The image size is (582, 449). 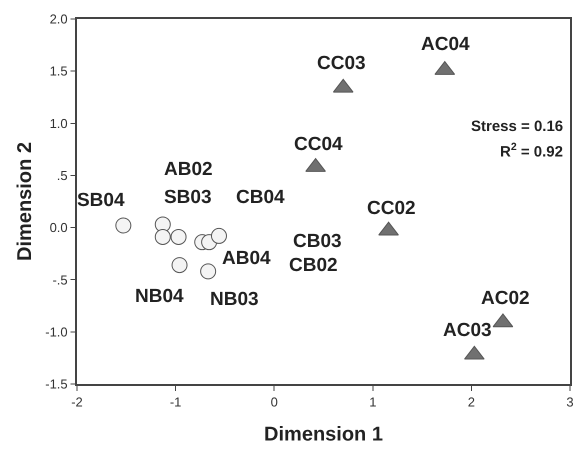 I want to click on y-tick-label: -1.5, so click(x=56, y=384).